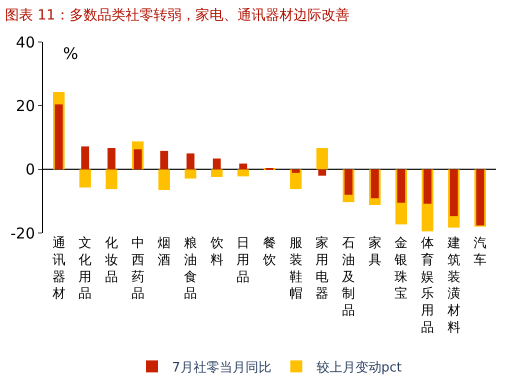 This screenshot has height=391, width=506. Describe the element at coordinates (190, 269) in the screenshot. I see `x-tick-label: 粮油食品` at that location.